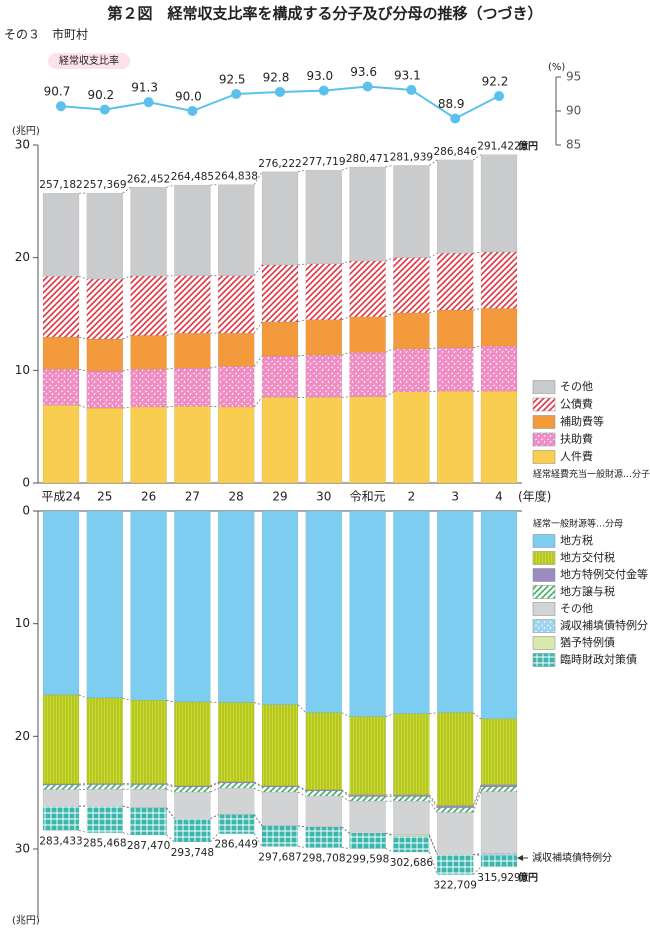 The height and width of the screenshot is (928, 650). Describe the element at coordinates (412, 497) in the screenshot. I see `x-tick-label: 2` at that location.